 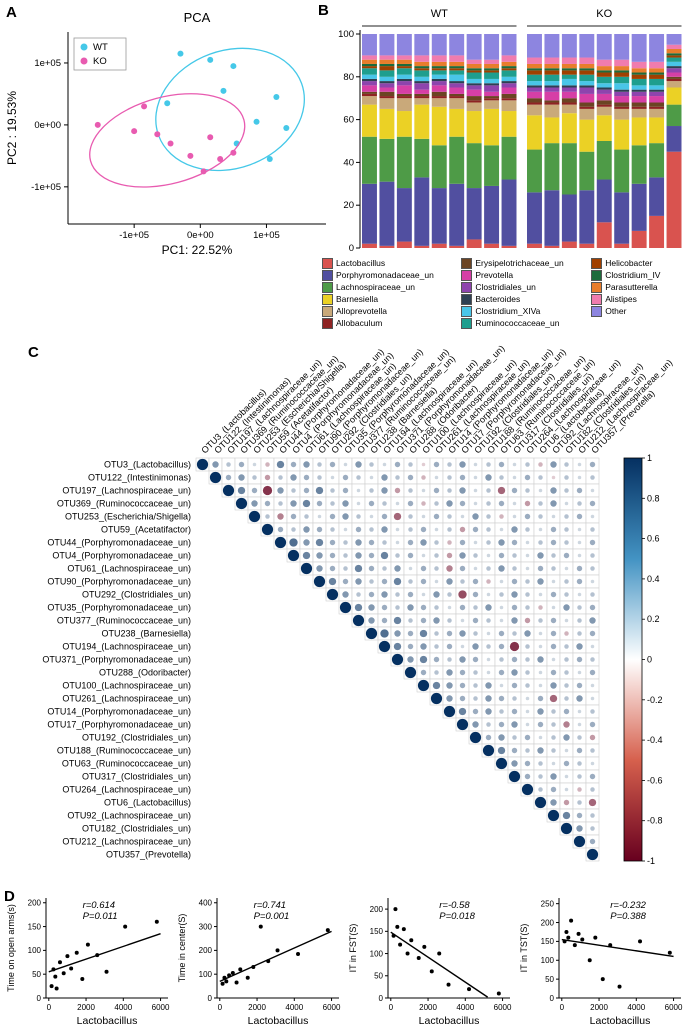 What do you see at coordinates (653, 619) in the screenshot?
I see `svg-text: 0.2` at bounding box center [653, 619].